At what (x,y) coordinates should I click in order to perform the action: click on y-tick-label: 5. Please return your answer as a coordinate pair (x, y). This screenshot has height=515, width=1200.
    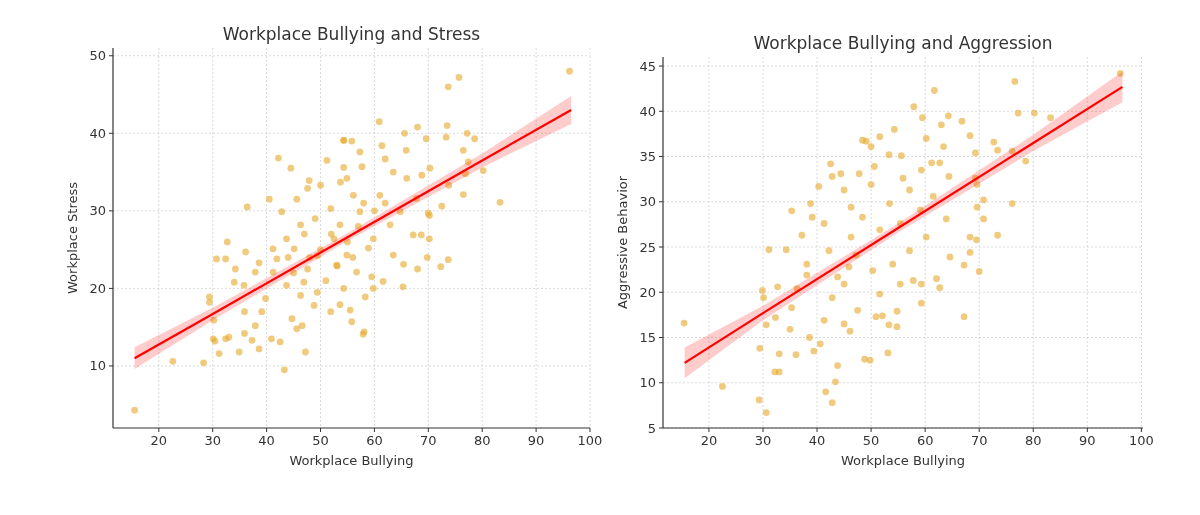
    Looking at the image, I should click on (651, 428).